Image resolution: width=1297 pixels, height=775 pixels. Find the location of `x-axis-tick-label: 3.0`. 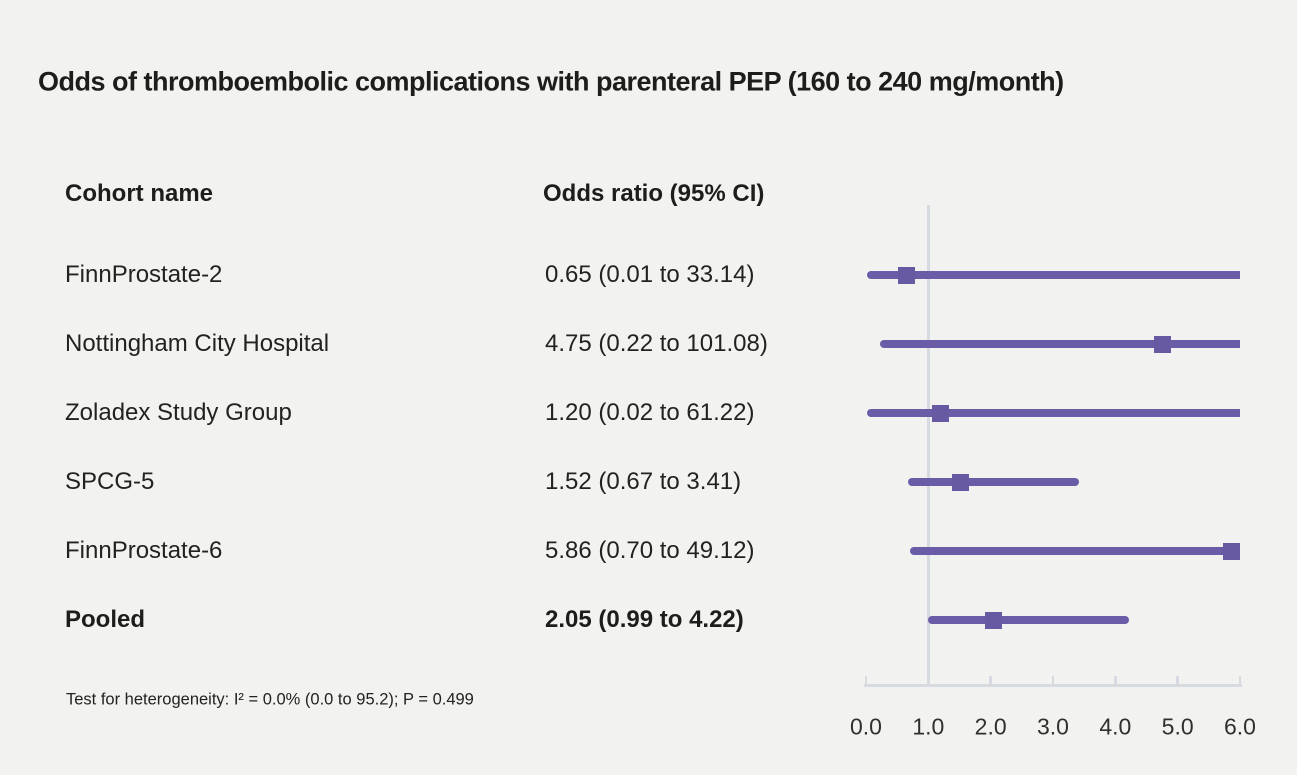

x-axis-tick-label: 3.0 is located at coordinates (1053, 726).